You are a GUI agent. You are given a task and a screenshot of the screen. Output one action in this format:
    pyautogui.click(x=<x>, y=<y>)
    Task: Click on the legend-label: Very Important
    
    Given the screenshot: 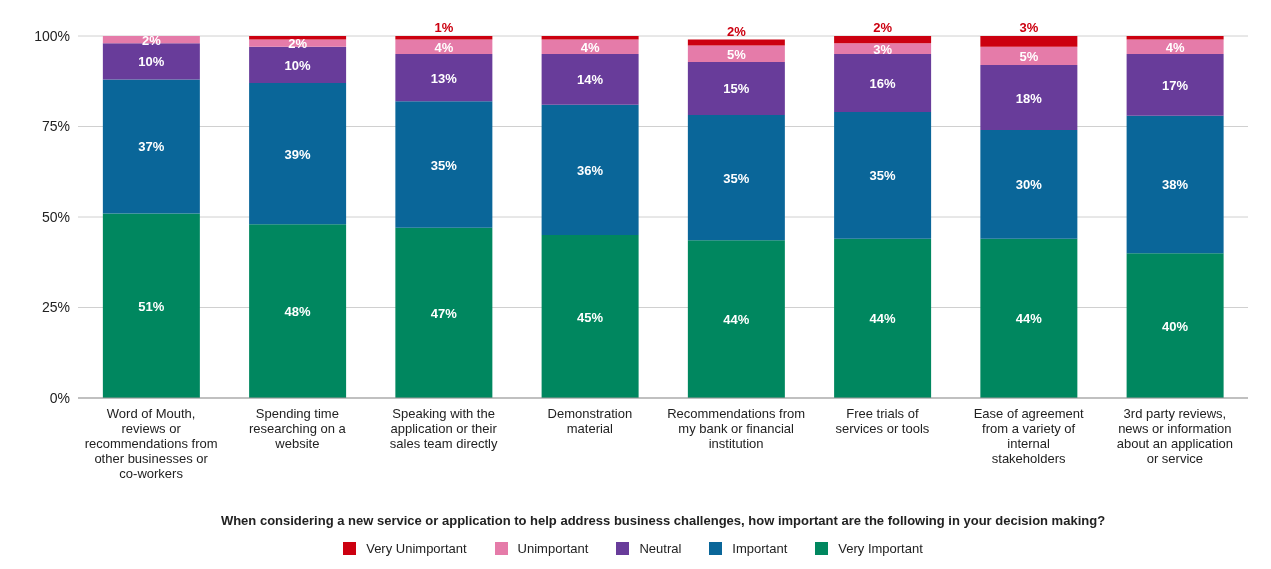 What is the action you would take?
    pyautogui.click(x=880, y=548)
    